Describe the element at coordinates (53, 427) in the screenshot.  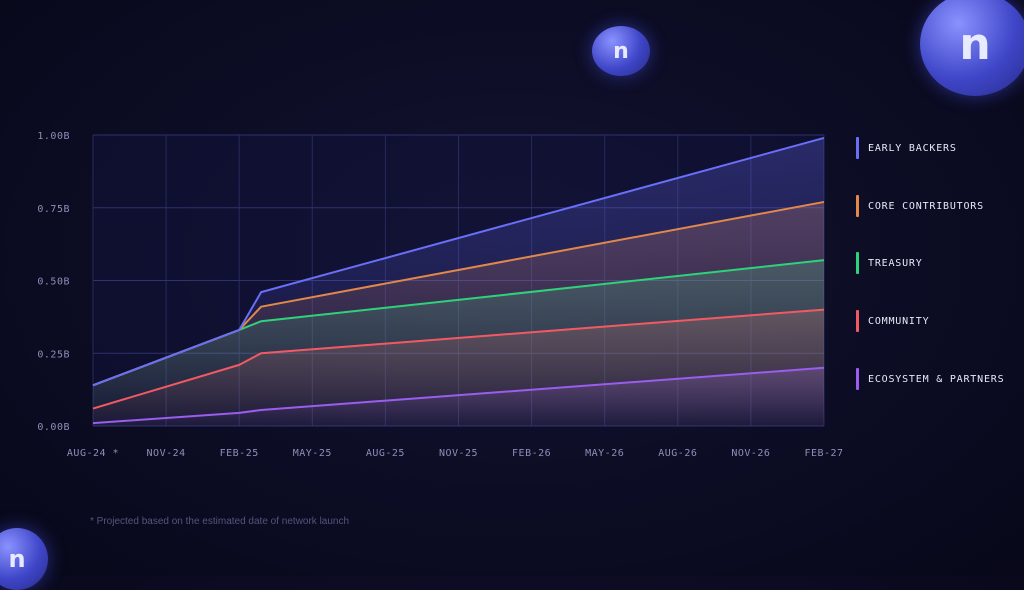
I see `y-tick-label: 0.00B` at that location.